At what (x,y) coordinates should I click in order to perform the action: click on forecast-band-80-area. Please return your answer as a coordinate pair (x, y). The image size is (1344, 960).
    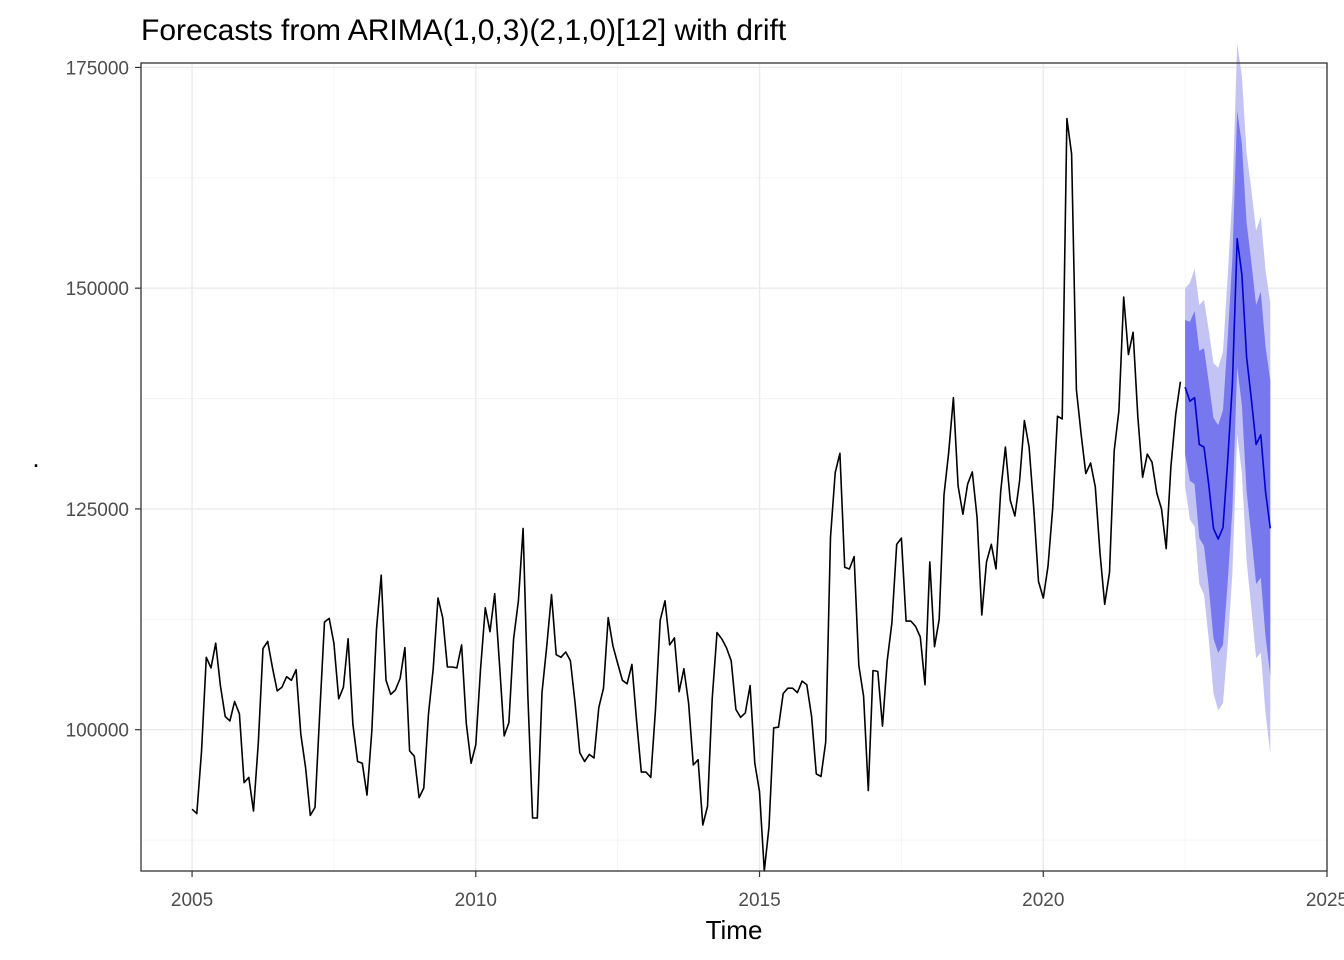
    Looking at the image, I should click on (1228, 393).